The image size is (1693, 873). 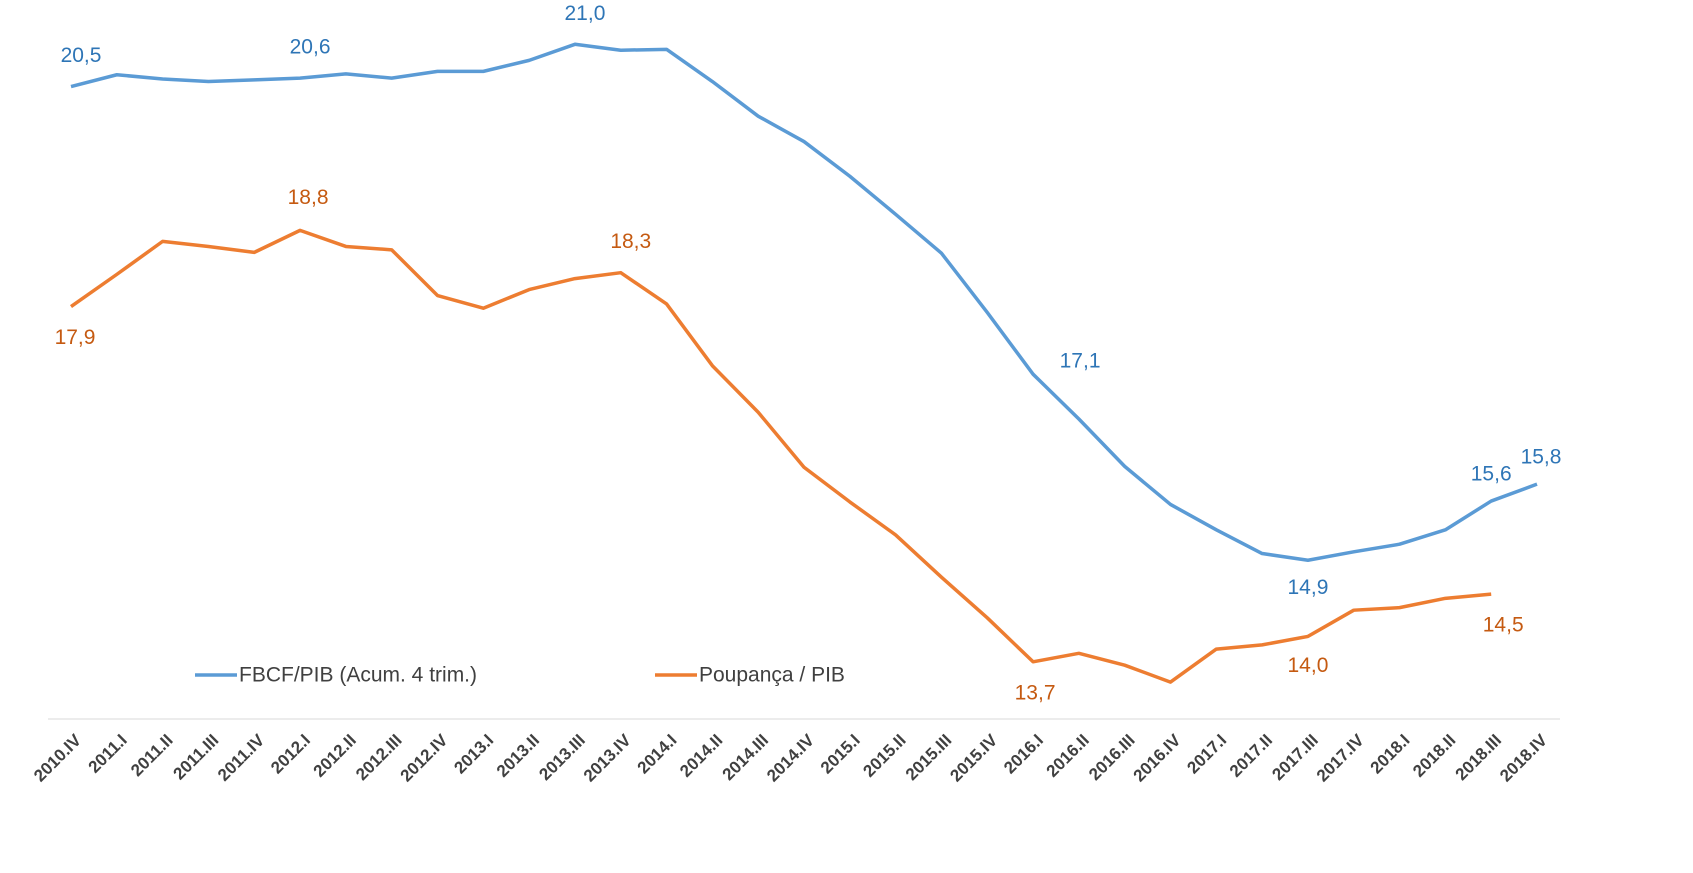 I want to click on data-label: 17,1, so click(x=1080, y=361).